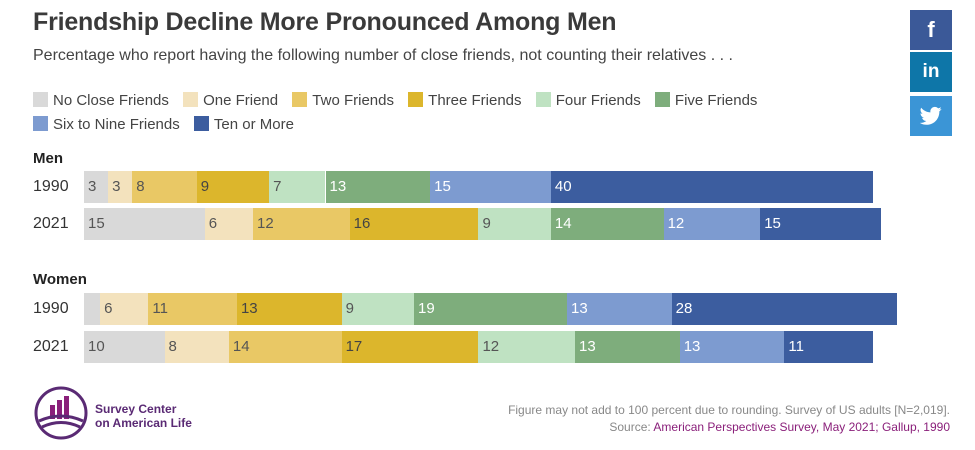 This screenshot has width=975, height=450. Describe the element at coordinates (241, 100) in the screenshot. I see `legend-label: One Friend` at that location.